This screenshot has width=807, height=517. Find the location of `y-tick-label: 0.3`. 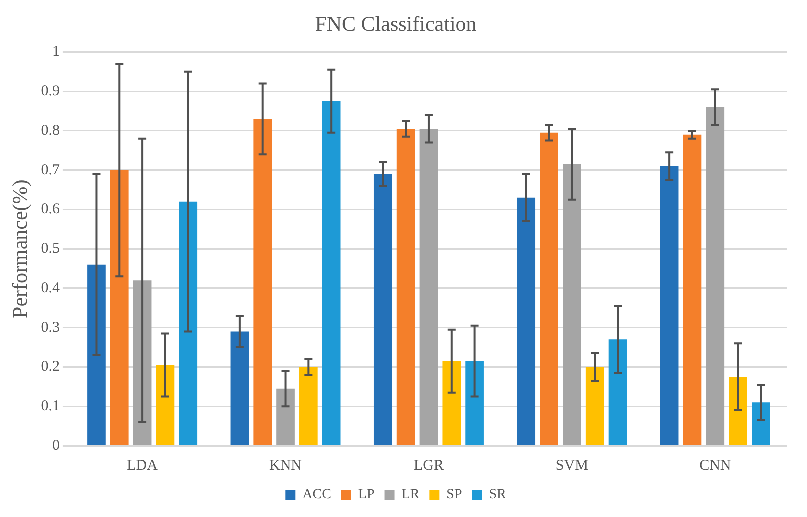

y-tick-label: 0.3 is located at coordinates (50, 328).